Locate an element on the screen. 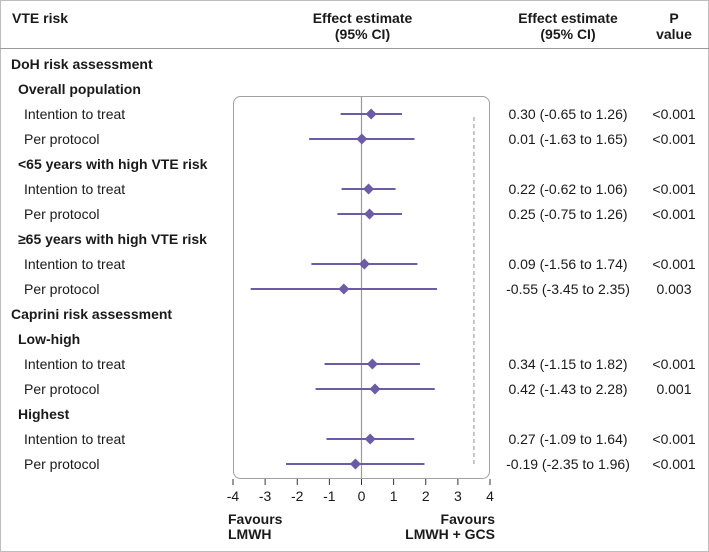 This screenshot has height=552, width=709. p-value-text: 0.003 is located at coordinates (674, 289).